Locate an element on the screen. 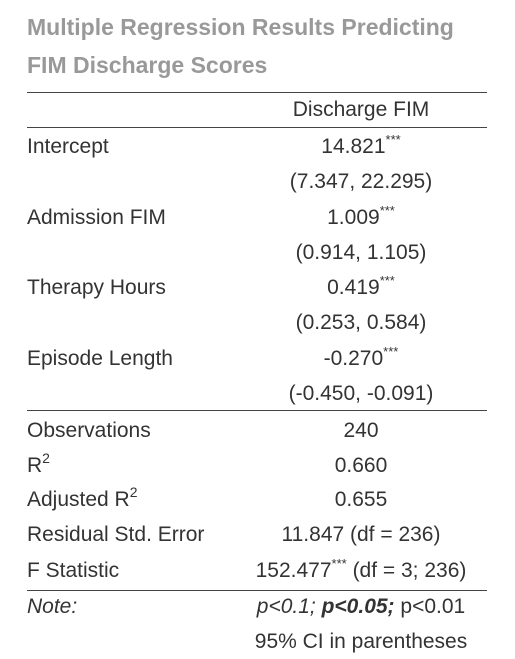 The width and height of the screenshot is (515, 659). stat-value: 0.660 is located at coordinates (361, 465).